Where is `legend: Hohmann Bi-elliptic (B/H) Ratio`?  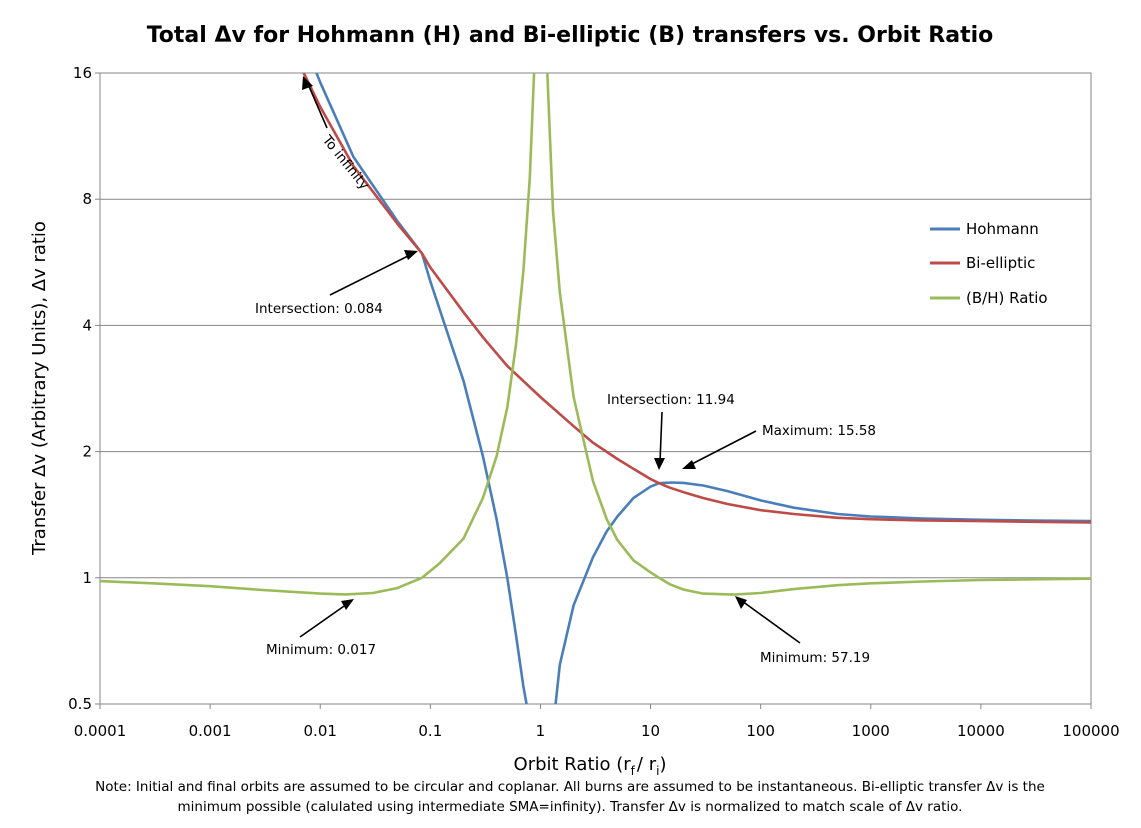 legend: Hohmann Bi-elliptic (B/H) Ratio is located at coordinates (989, 263).